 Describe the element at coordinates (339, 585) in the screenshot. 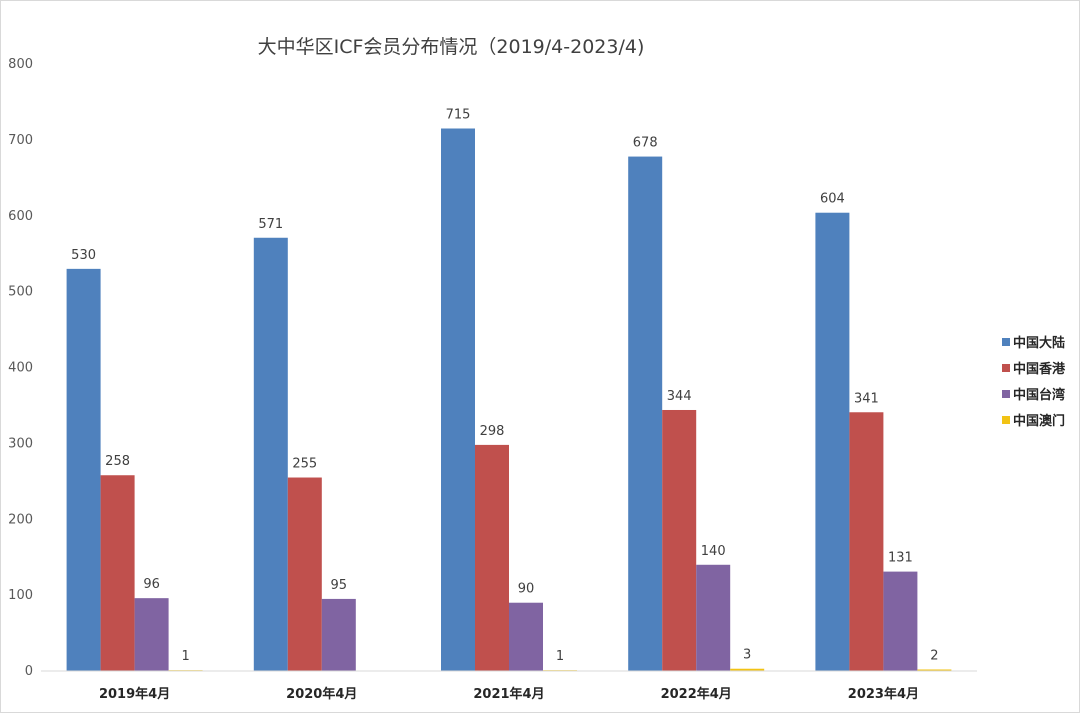

I see `data-label: 95` at that location.